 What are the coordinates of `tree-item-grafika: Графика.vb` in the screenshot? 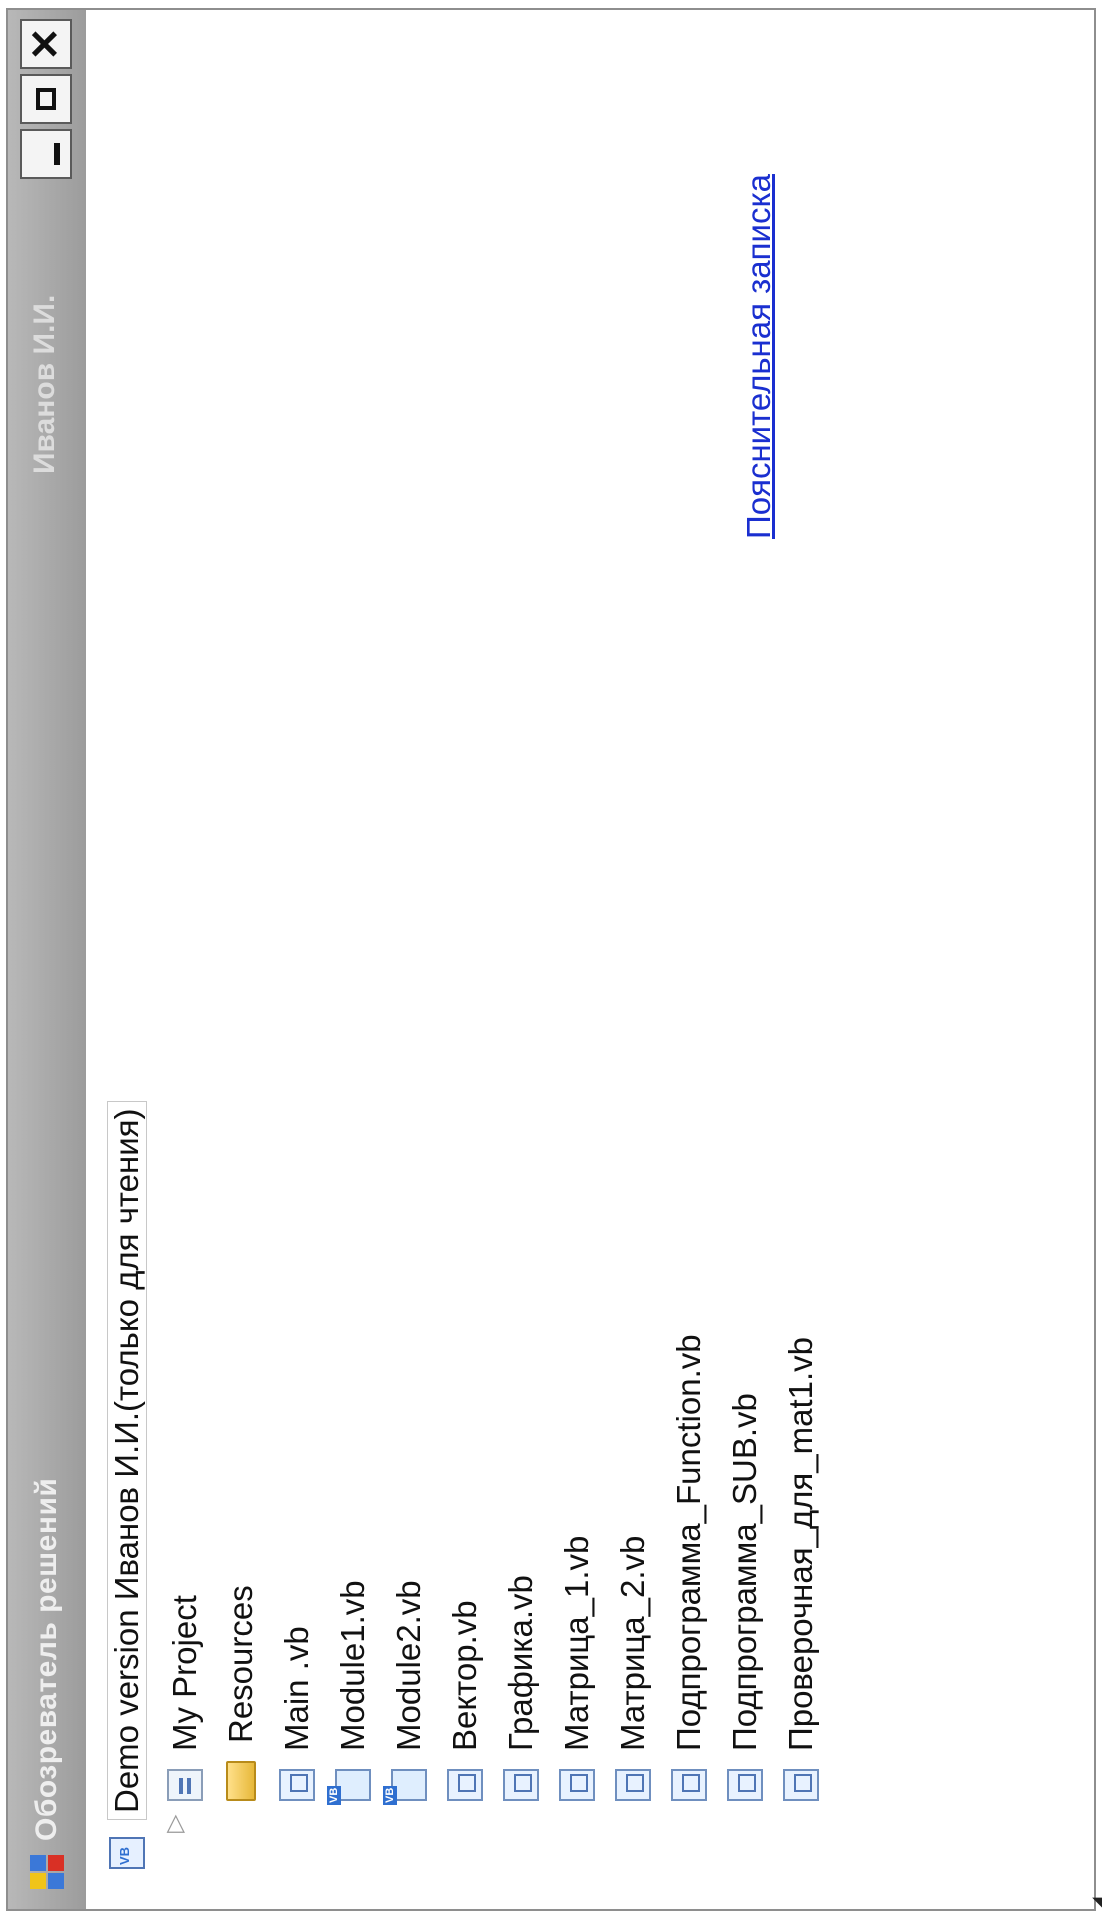 It's located at (521, 1688).